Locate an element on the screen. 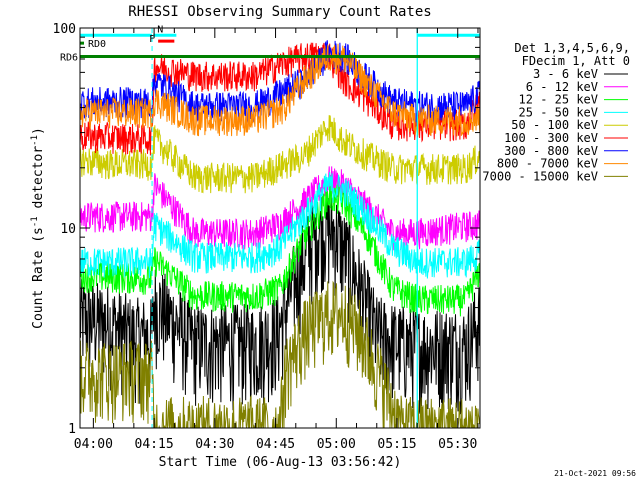  series-100-300keV is located at coordinates (280, 99).